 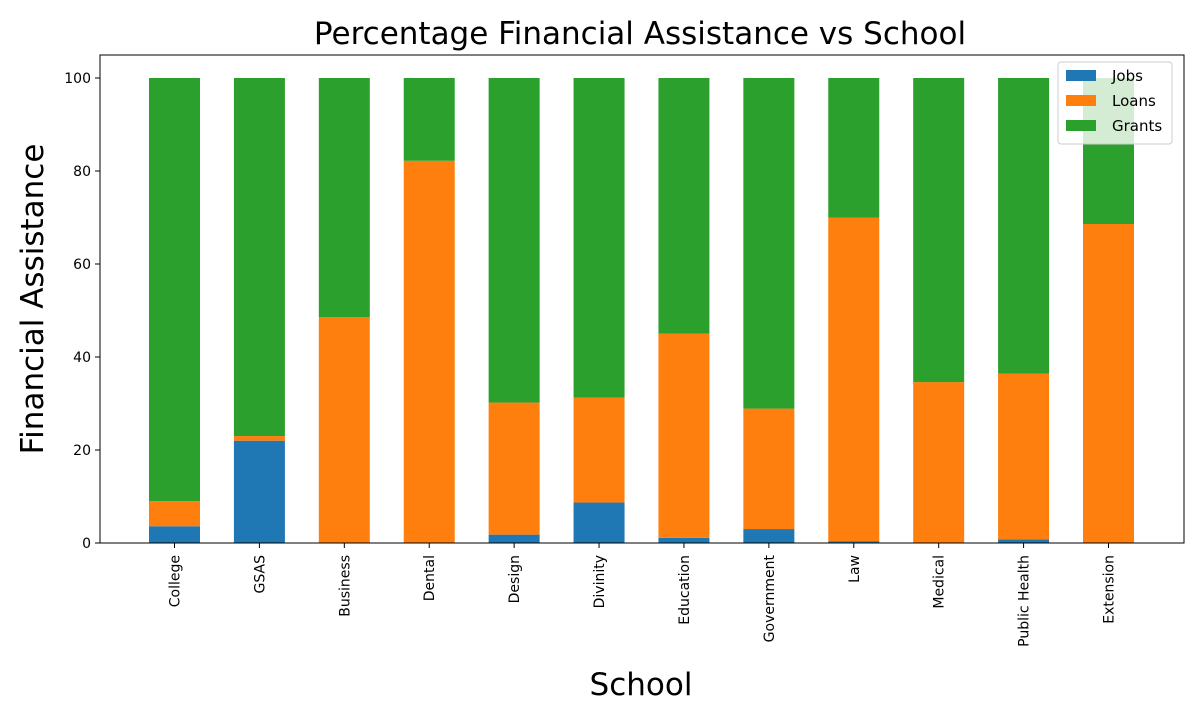 I want to click on x-tick-label-government: Government, so click(x=770, y=598).